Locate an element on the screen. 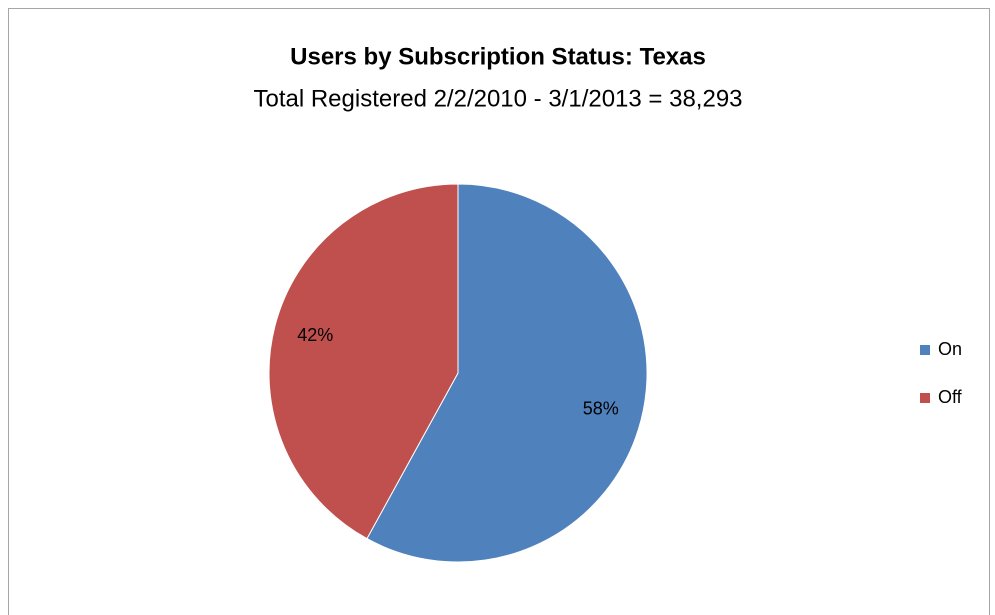 The width and height of the screenshot is (995, 615). legend-label: Off is located at coordinates (950, 397).